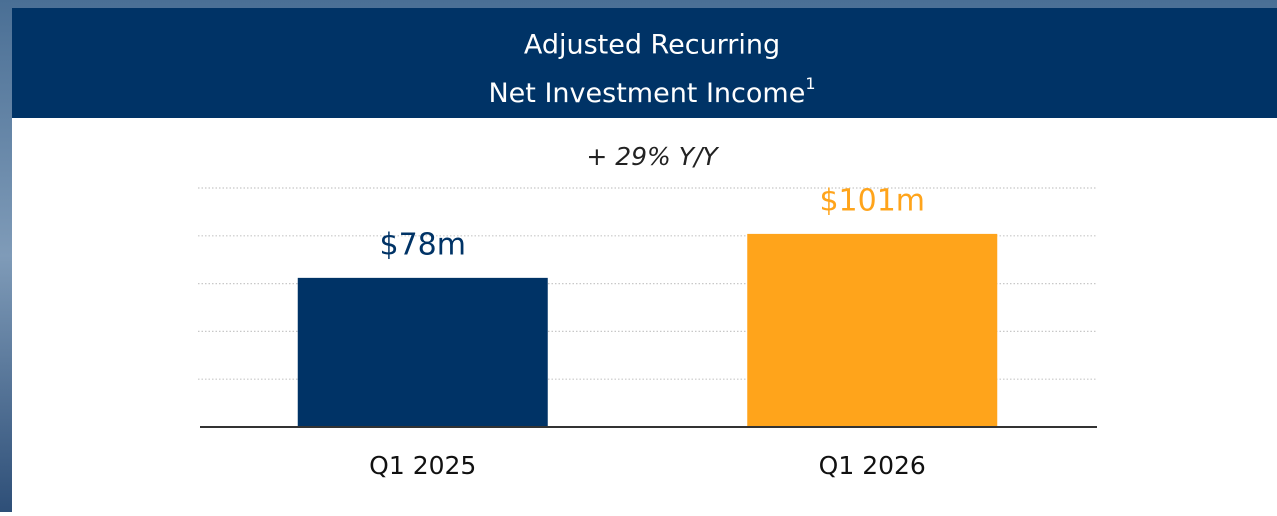 This screenshot has width=1277, height=516. What do you see at coordinates (422, 465) in the screenshot?
I see `x-tick-label: Q1 2025` at bounding box center [422, 465].